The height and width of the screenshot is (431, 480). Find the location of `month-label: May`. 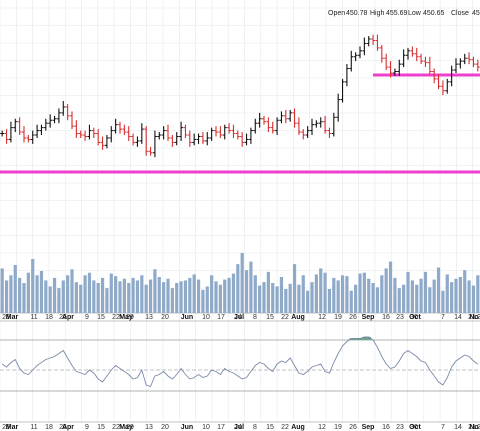

month-label: May is located at coordinates (126, 317).